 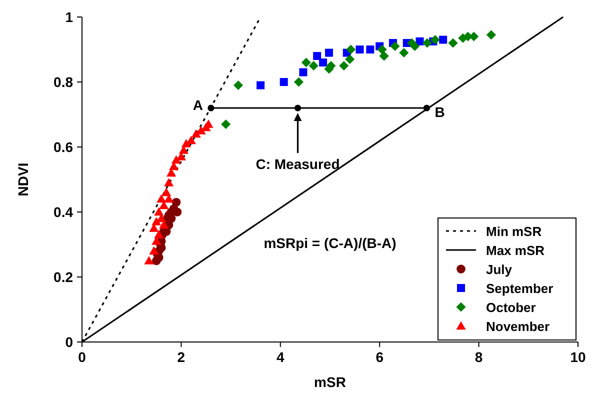 I want to click on y-tick-label: 0, so click(x=69, y=342).